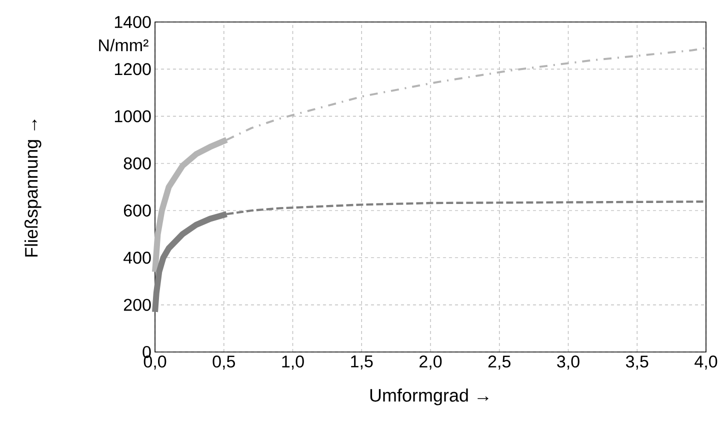 This screenshot has width=727, height=435. What do you see at coordinates (429, 397) in the screenshot?
I see `x-axis-title: Umformgrad →` at bounding box center [429, 397].